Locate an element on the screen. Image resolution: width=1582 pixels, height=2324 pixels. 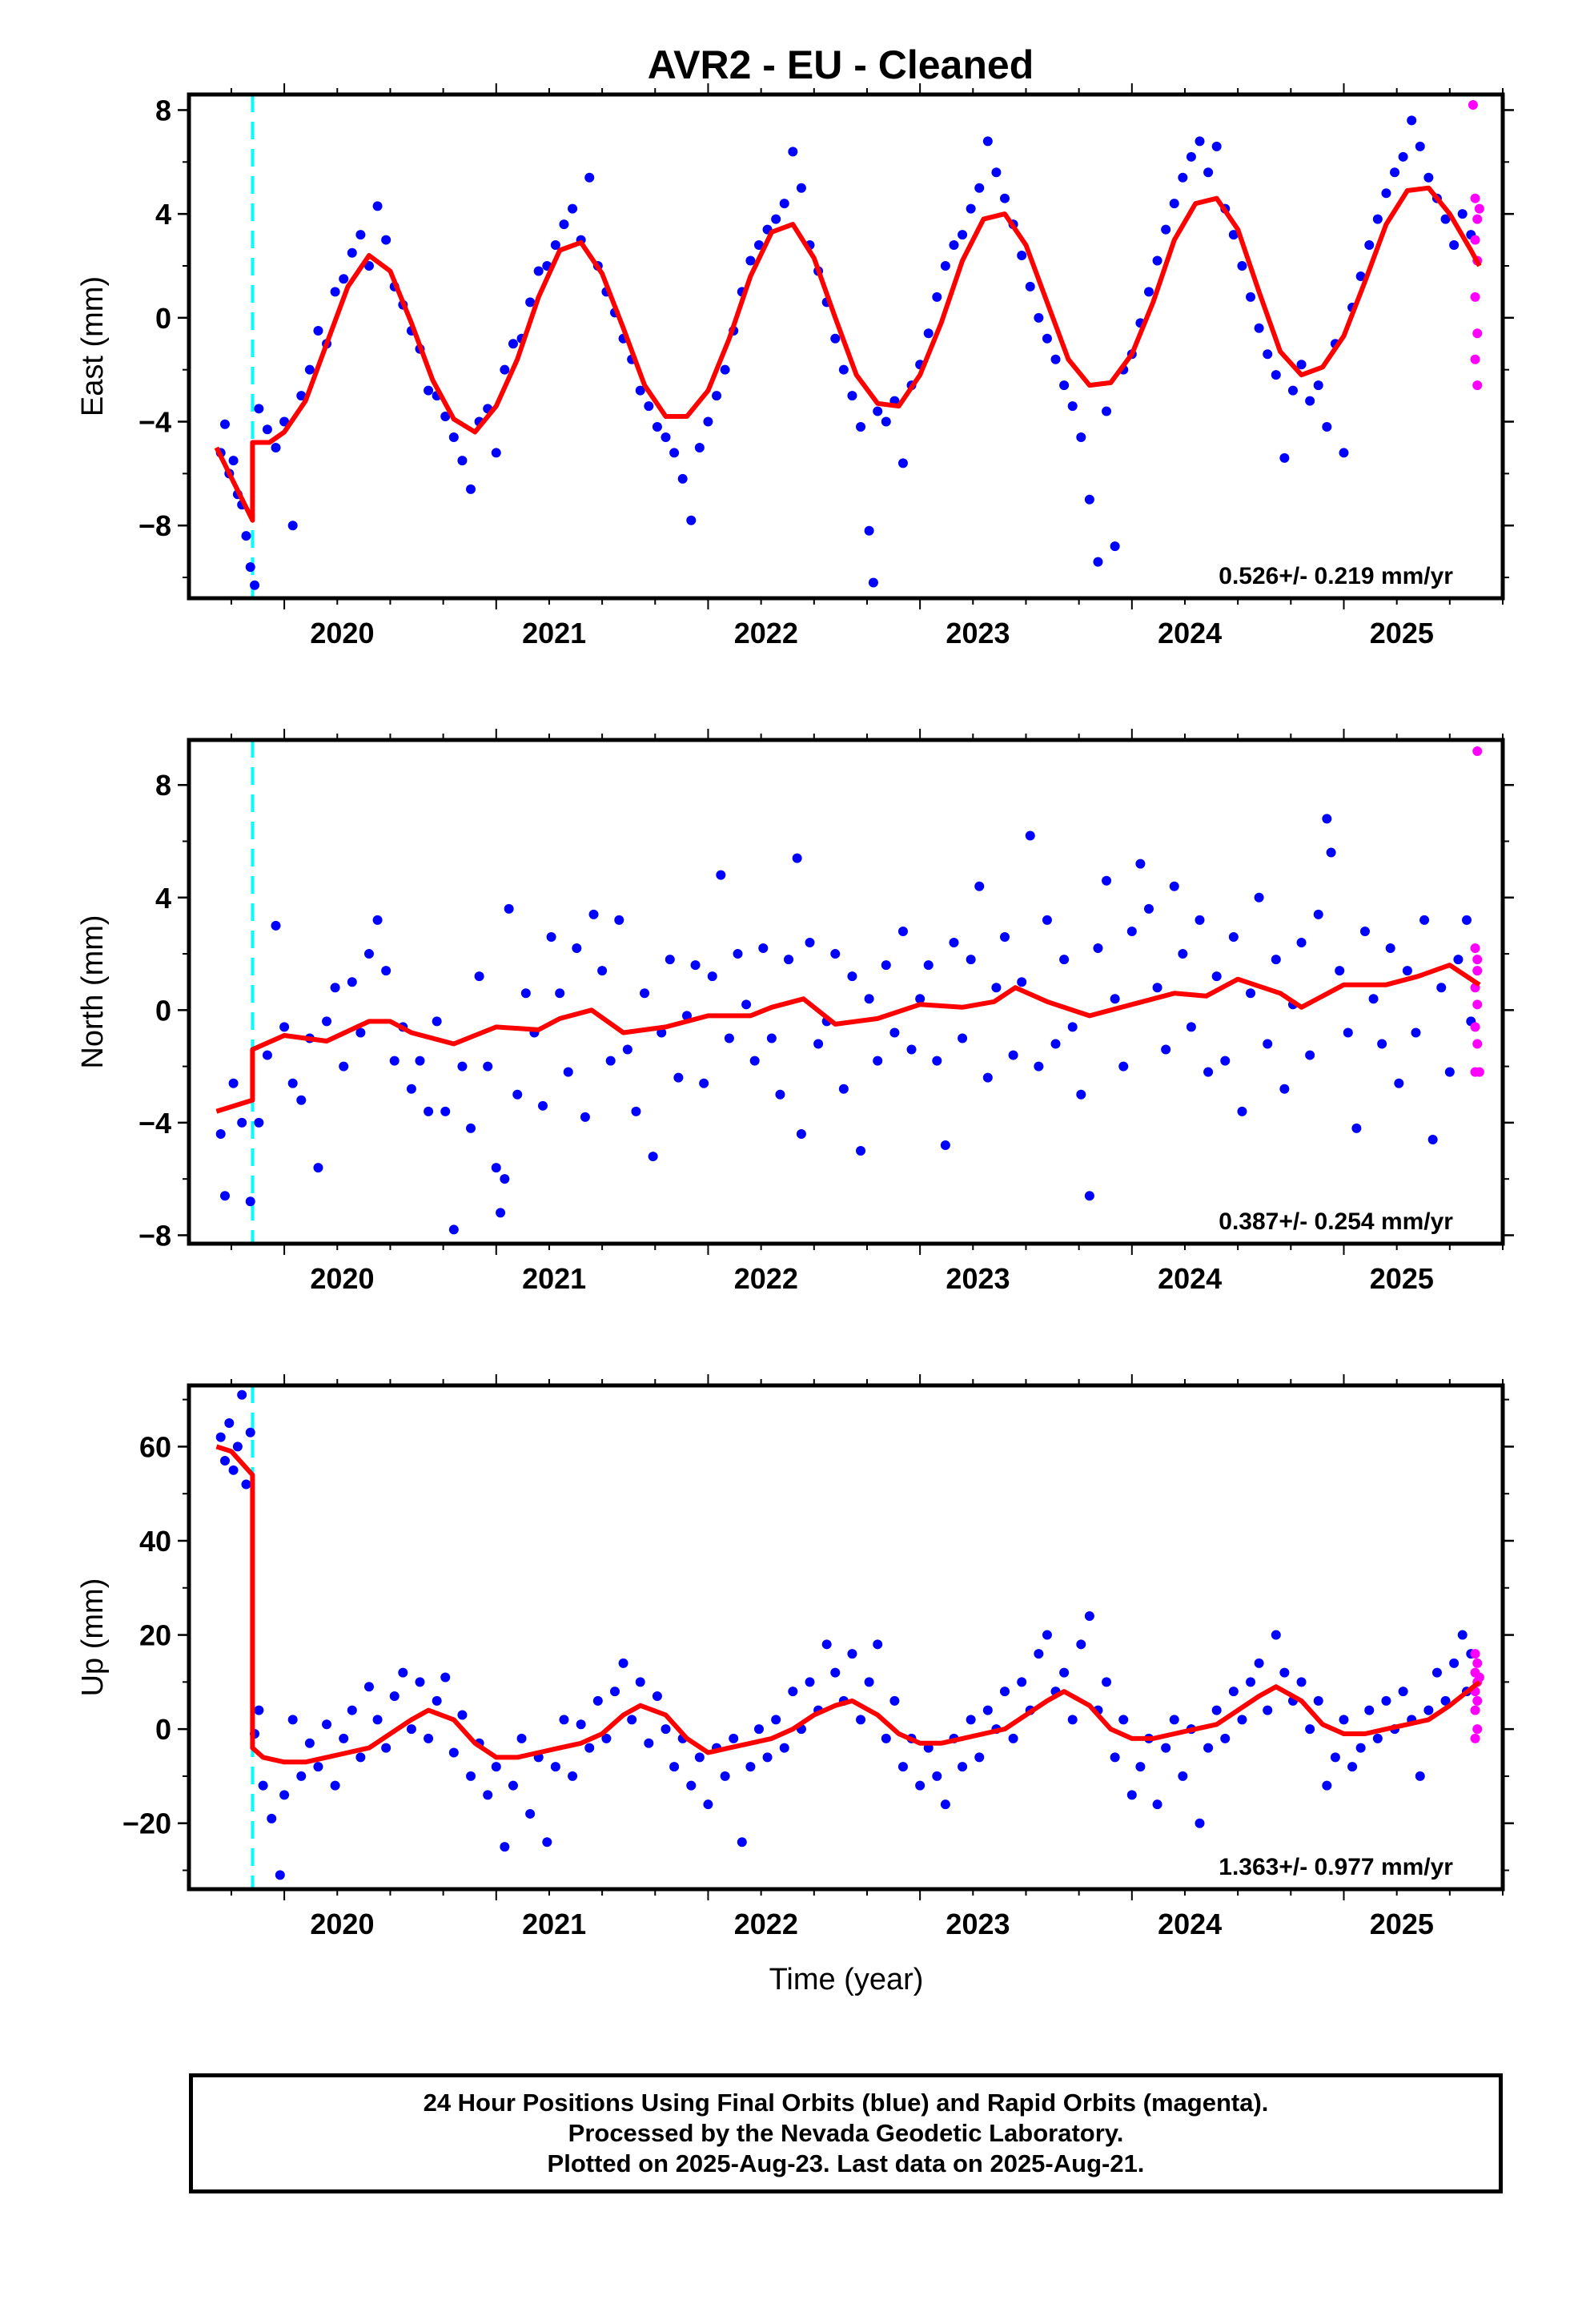
figure-title: AVR2 - EU - Cleaned is located at coordinates (841, 64).